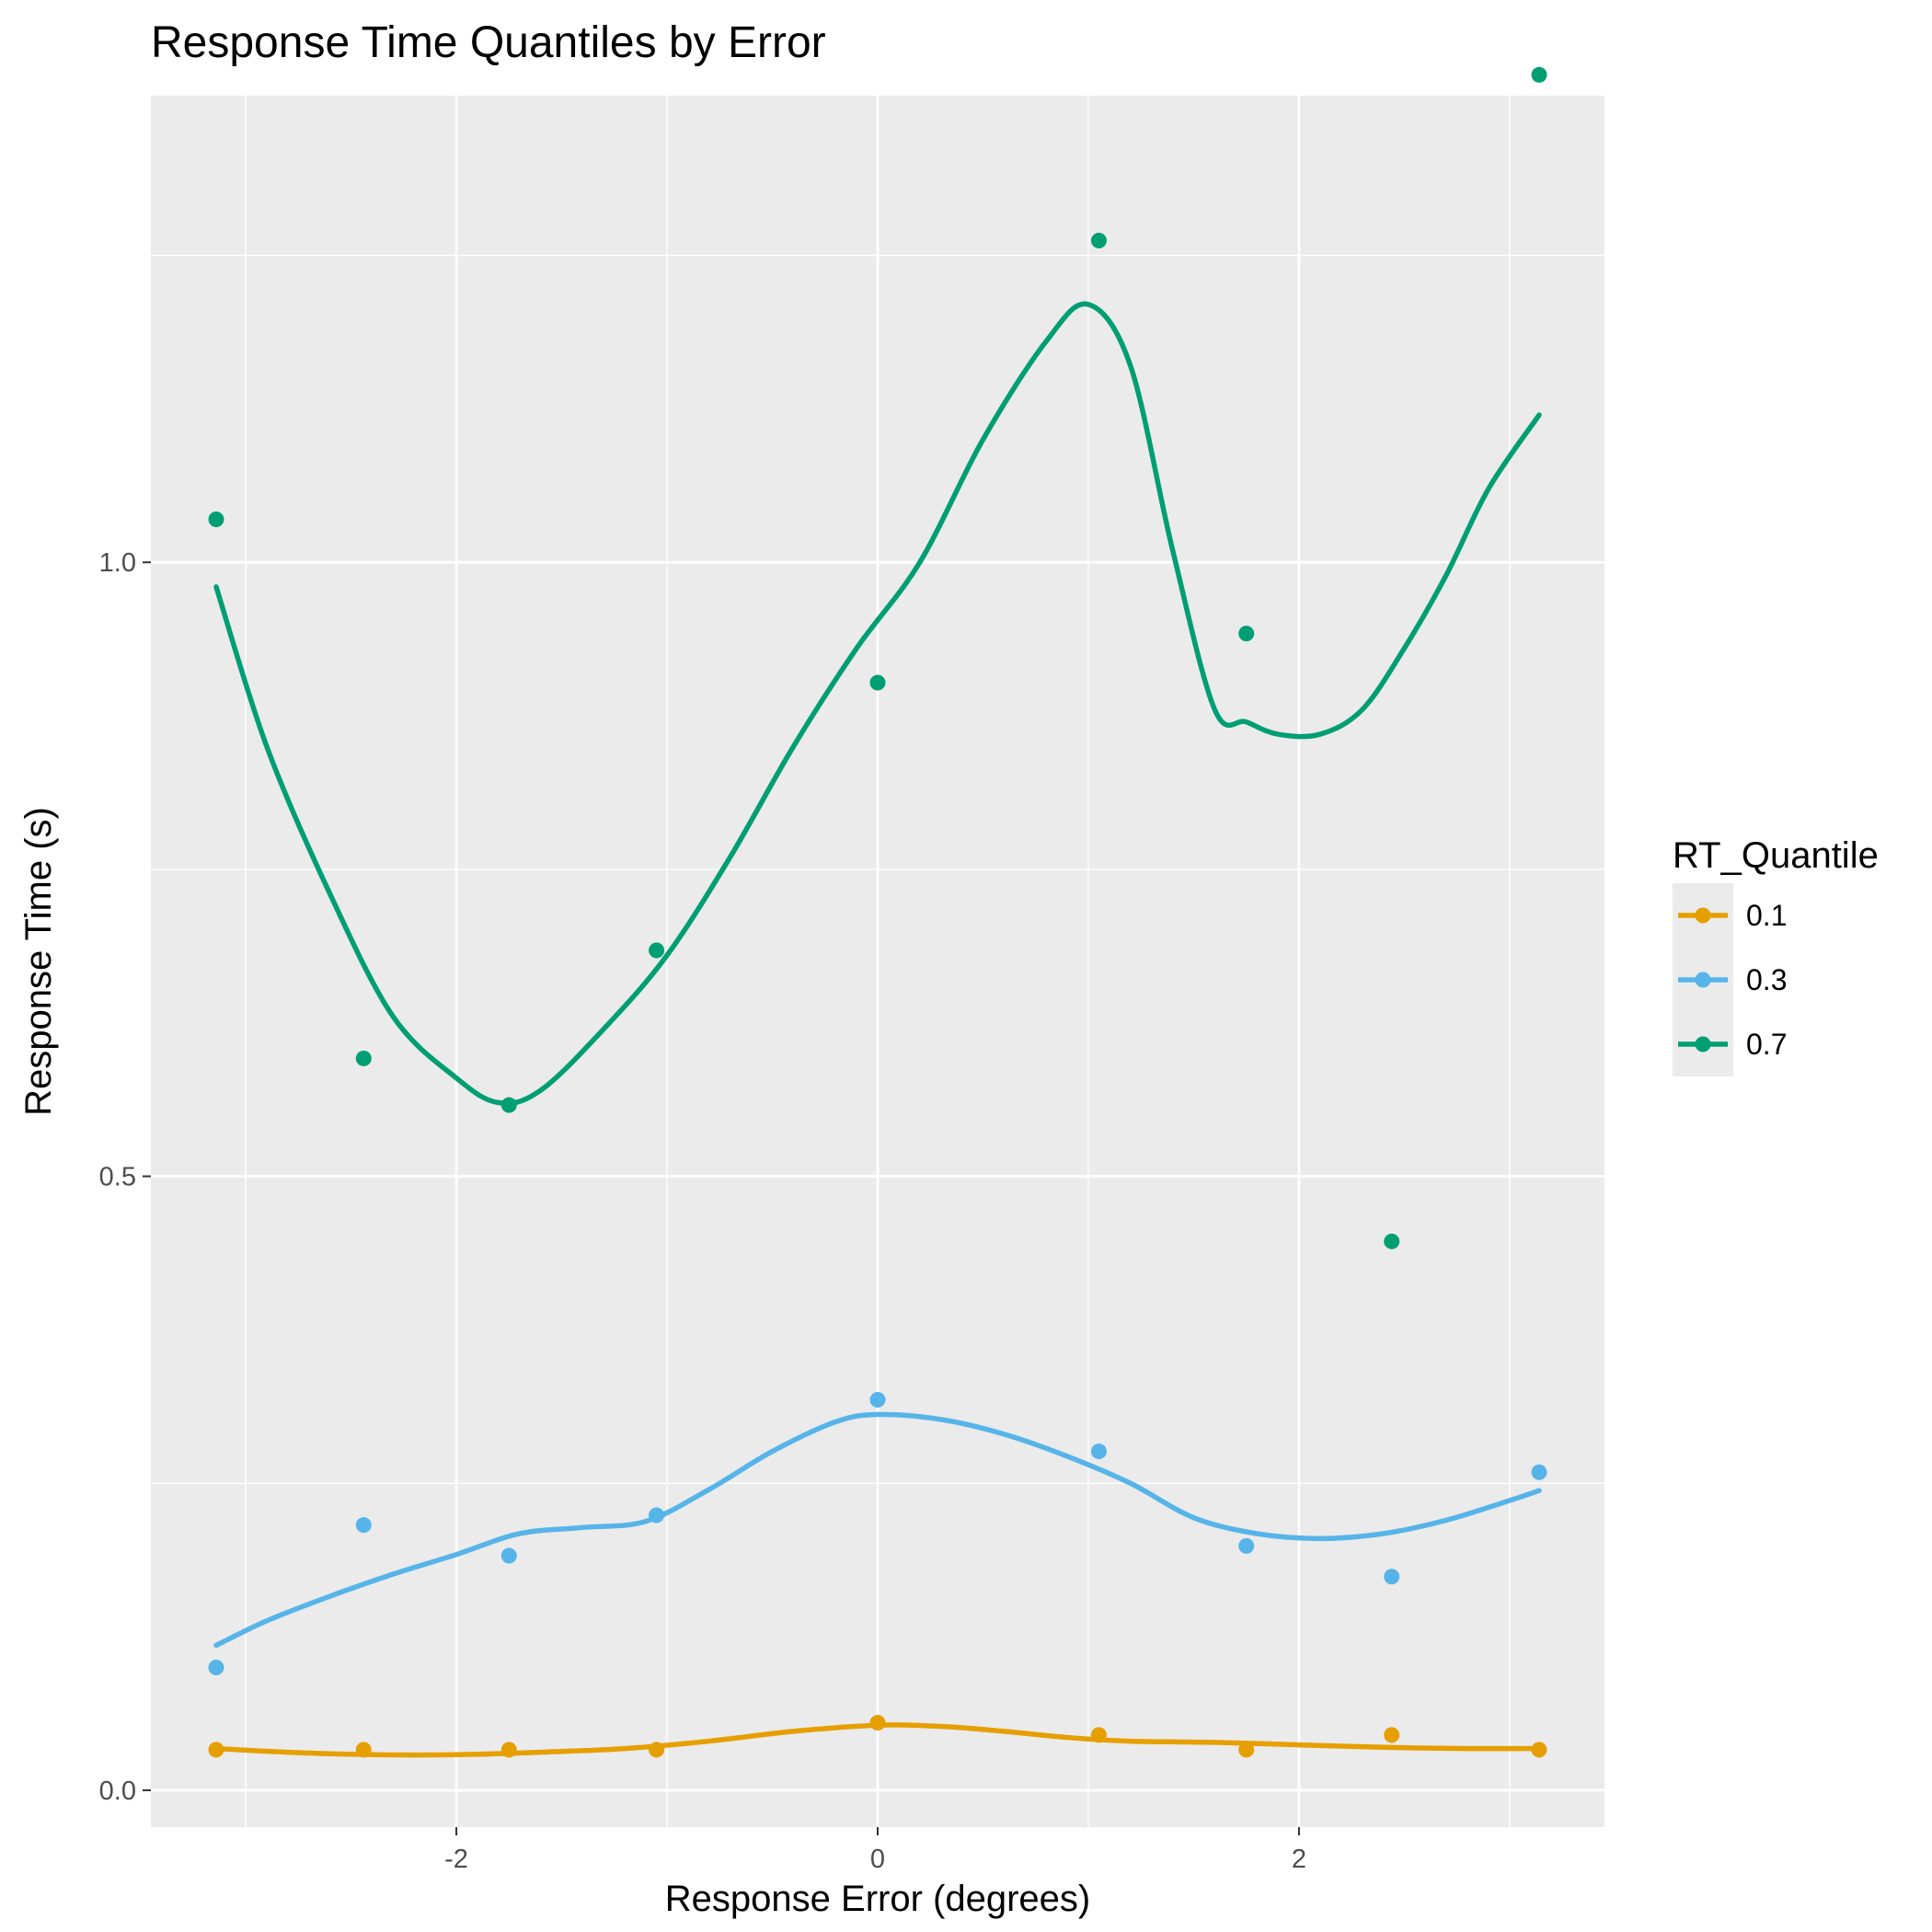 This screenshot has height=1932, width=1932. I want to click on smooth-line-0.3, so click(877, 1530).